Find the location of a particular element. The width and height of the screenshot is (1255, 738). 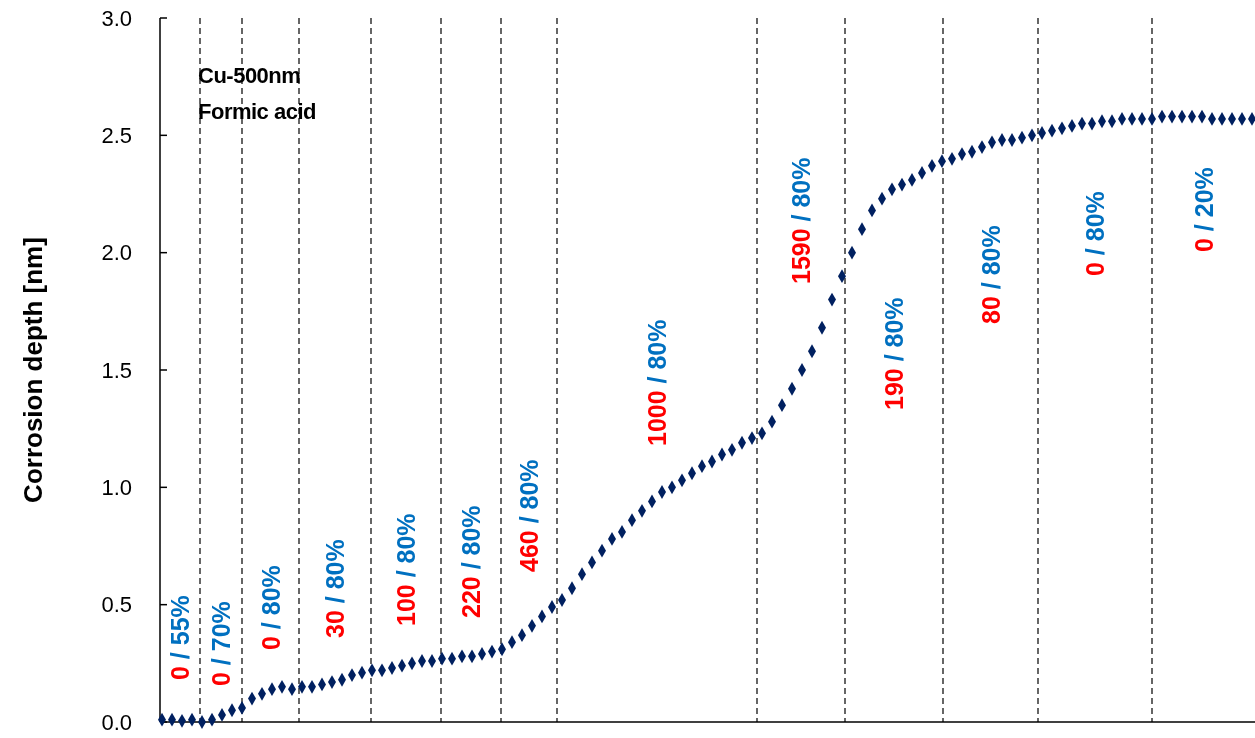

y-tick-label: 2.5 is located at coordinates (116, 136).